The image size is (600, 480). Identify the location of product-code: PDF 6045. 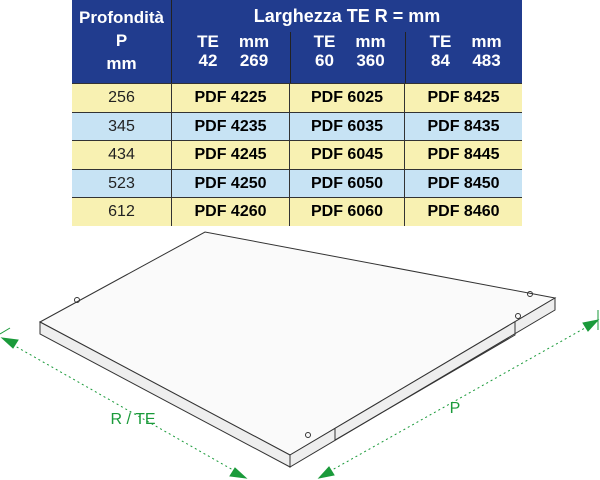
(347, 155).